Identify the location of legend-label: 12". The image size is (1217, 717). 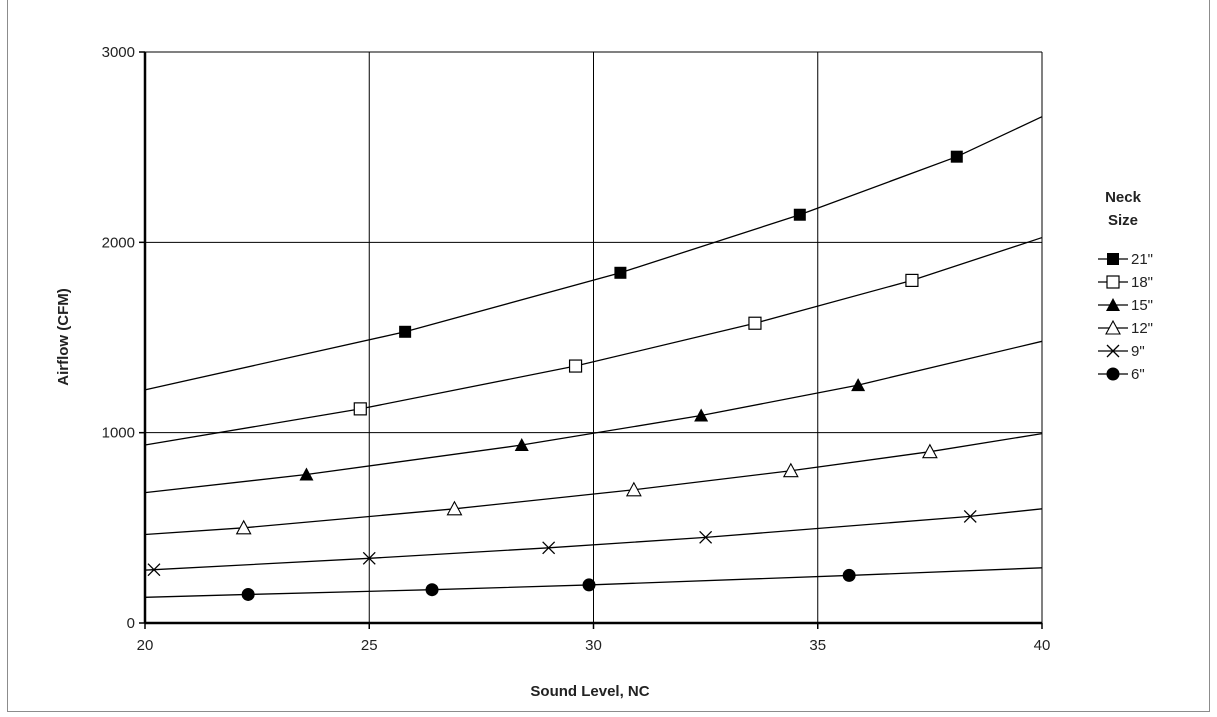
(1142, 328).